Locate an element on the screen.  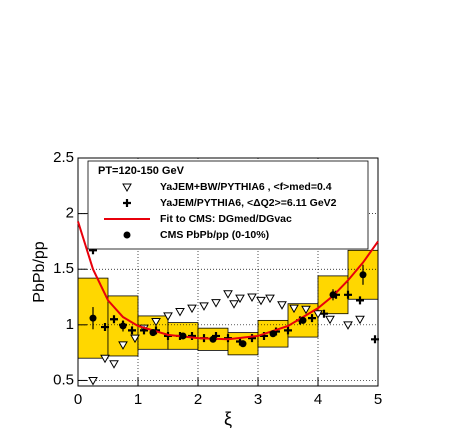
x-tick-label: 2 is located at coordinates (198, 399).